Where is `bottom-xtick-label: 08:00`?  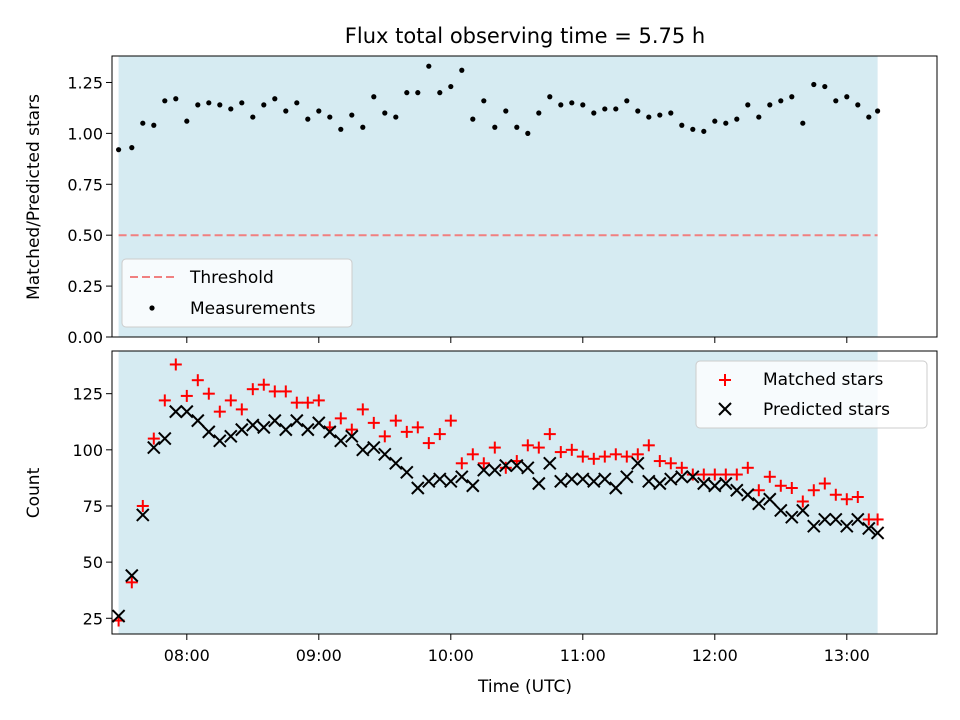
bottom-xtick-label: 08:00 is located at coordinates (187, 655).